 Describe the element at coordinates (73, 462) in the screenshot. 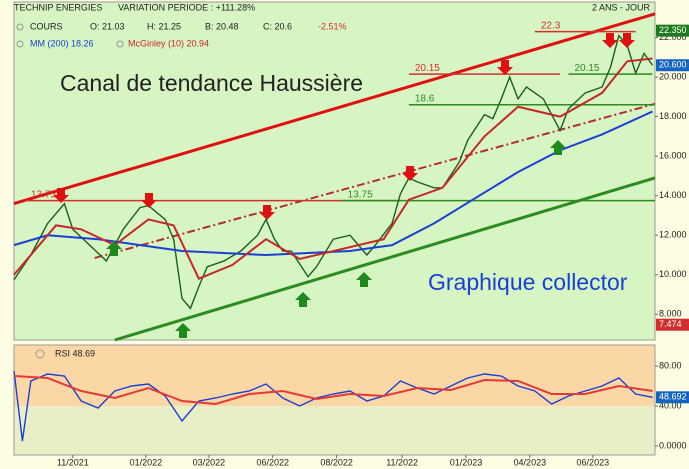

I see `x-tick-label: 11/2021` at that location.